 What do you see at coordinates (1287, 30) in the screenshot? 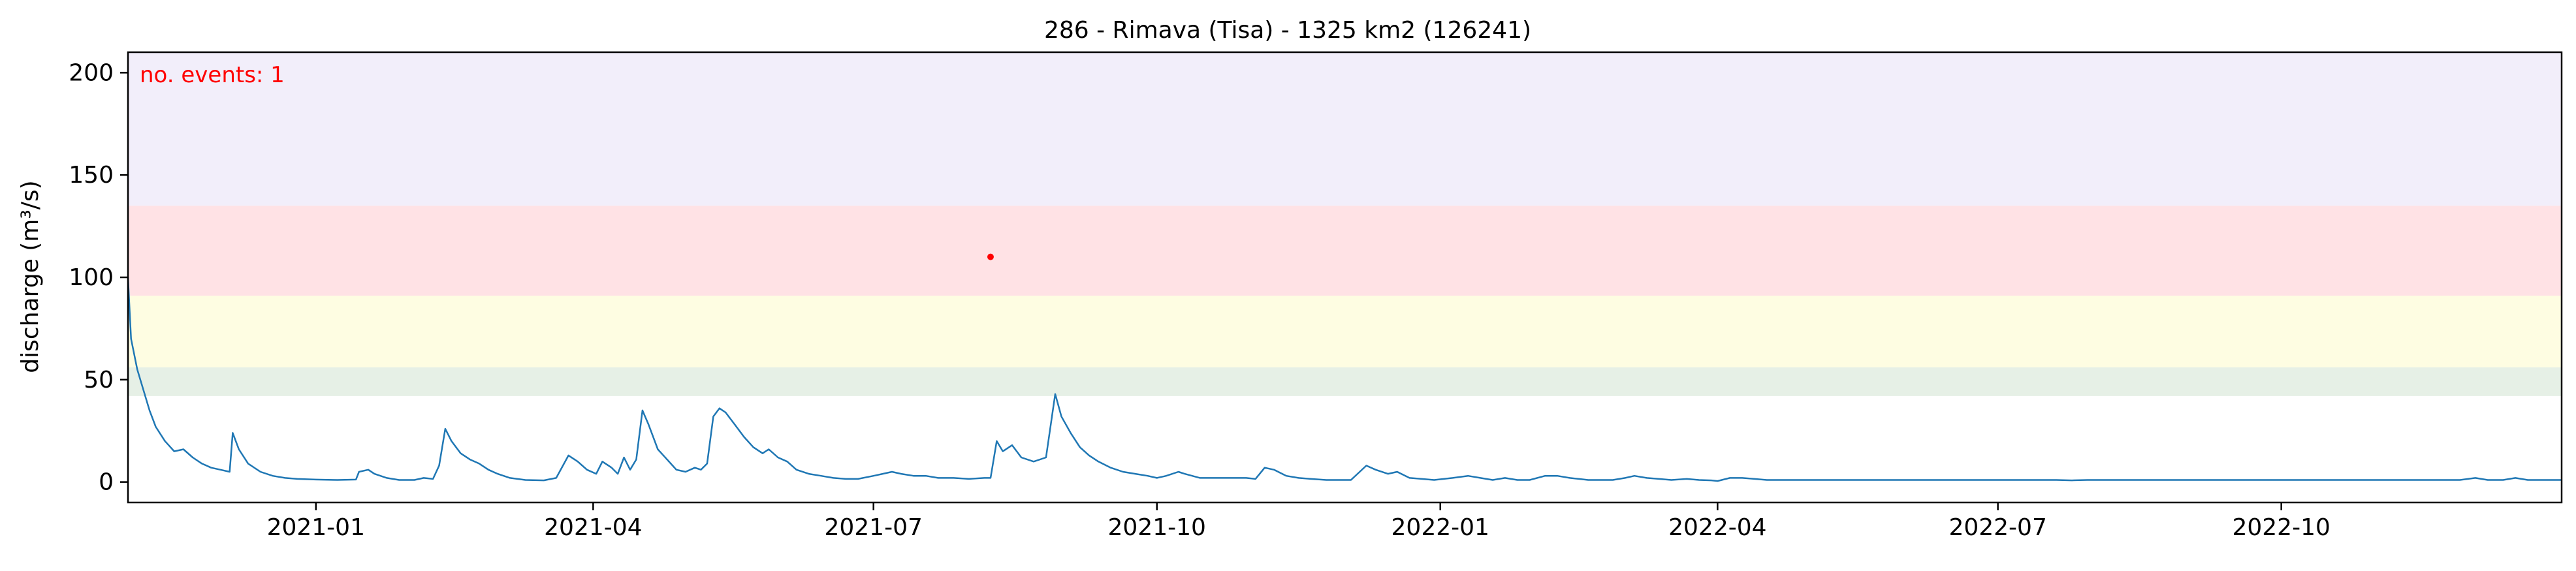
I see `chart-title: 286 - Rimava (Tisa) - 1325 km2 (126241)` at bounding box center [1287, 30].